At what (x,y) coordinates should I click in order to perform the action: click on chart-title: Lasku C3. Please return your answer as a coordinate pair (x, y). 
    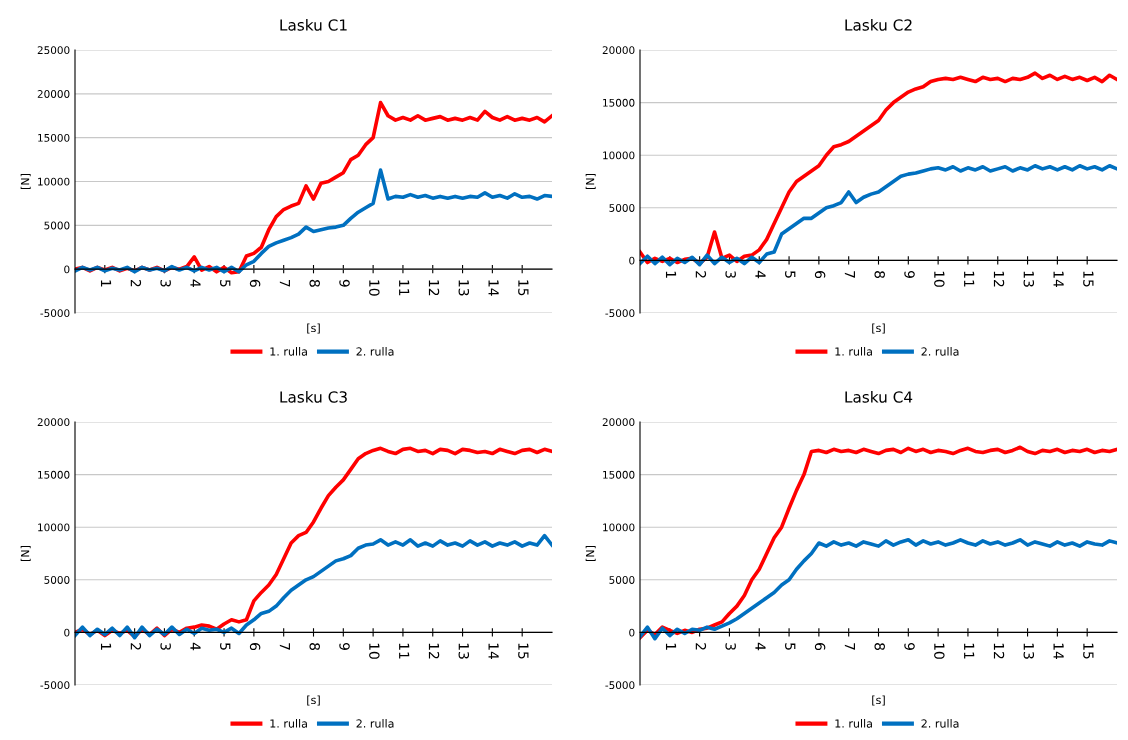
    Looking at the image, I should click on (313, 396).